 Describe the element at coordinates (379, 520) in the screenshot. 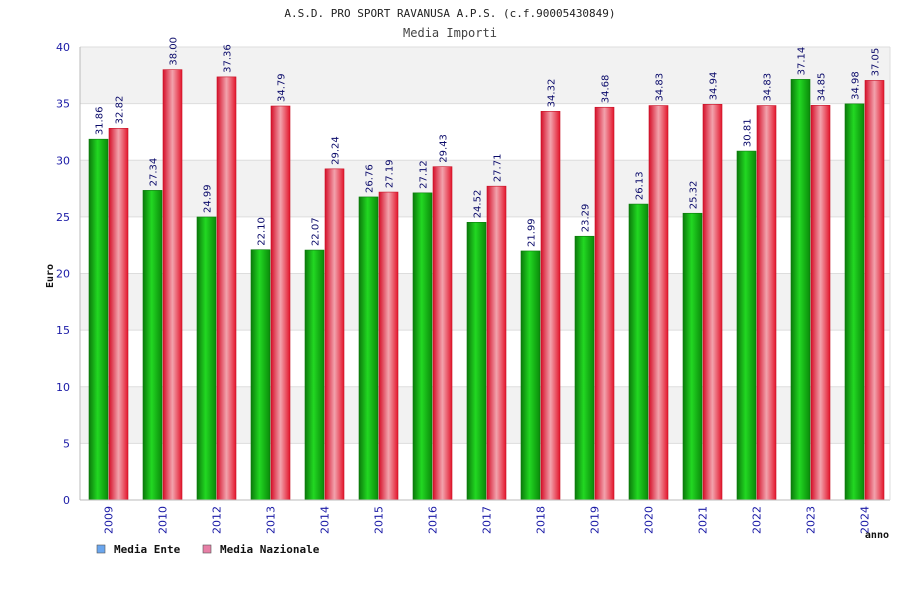

I see `x-tick-label: 2015` at that location.